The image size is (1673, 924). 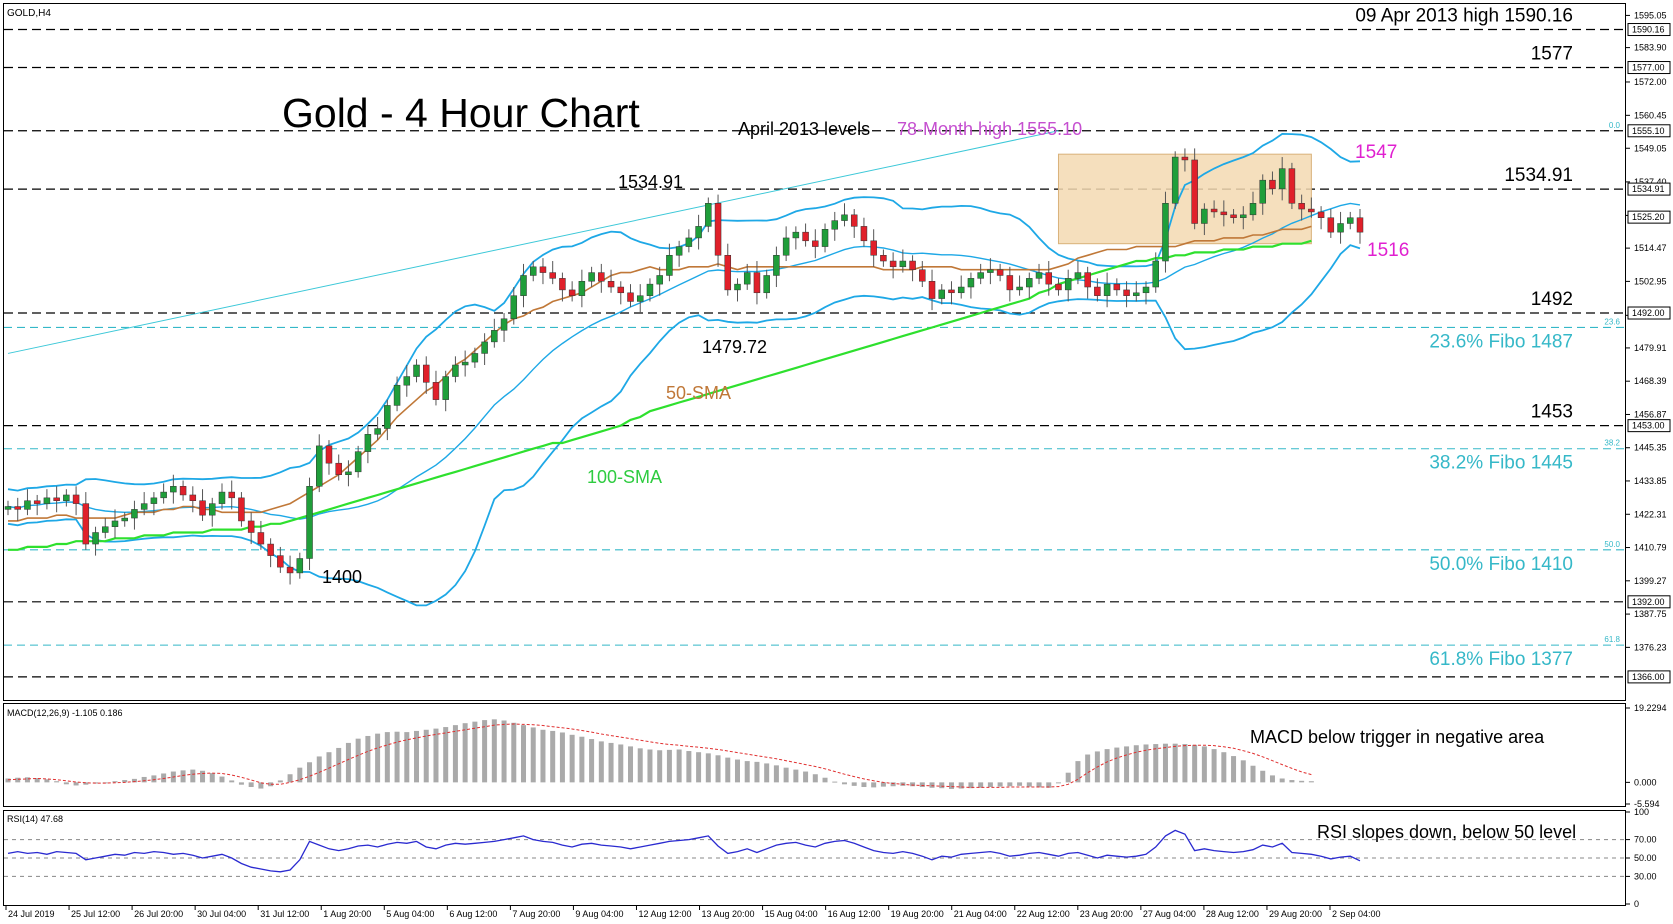 What do you see at coordinates (158, 914) in the screenshot?
I see `time-tick-label-2: 26 Jul 20:00` at bounding box center [158, 914].